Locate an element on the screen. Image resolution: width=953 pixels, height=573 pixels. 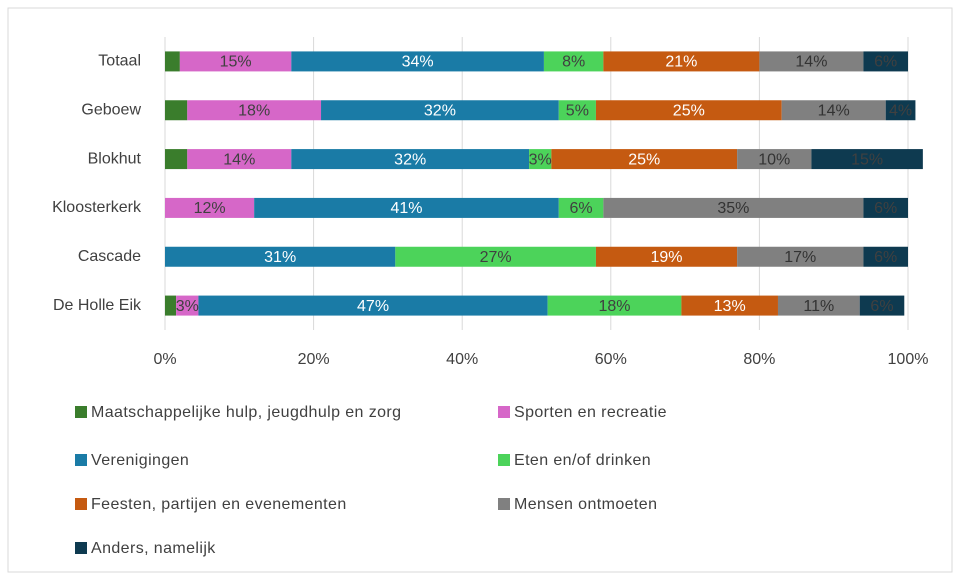
y-tick-label: Cascade is located at coordinates (109, 256).